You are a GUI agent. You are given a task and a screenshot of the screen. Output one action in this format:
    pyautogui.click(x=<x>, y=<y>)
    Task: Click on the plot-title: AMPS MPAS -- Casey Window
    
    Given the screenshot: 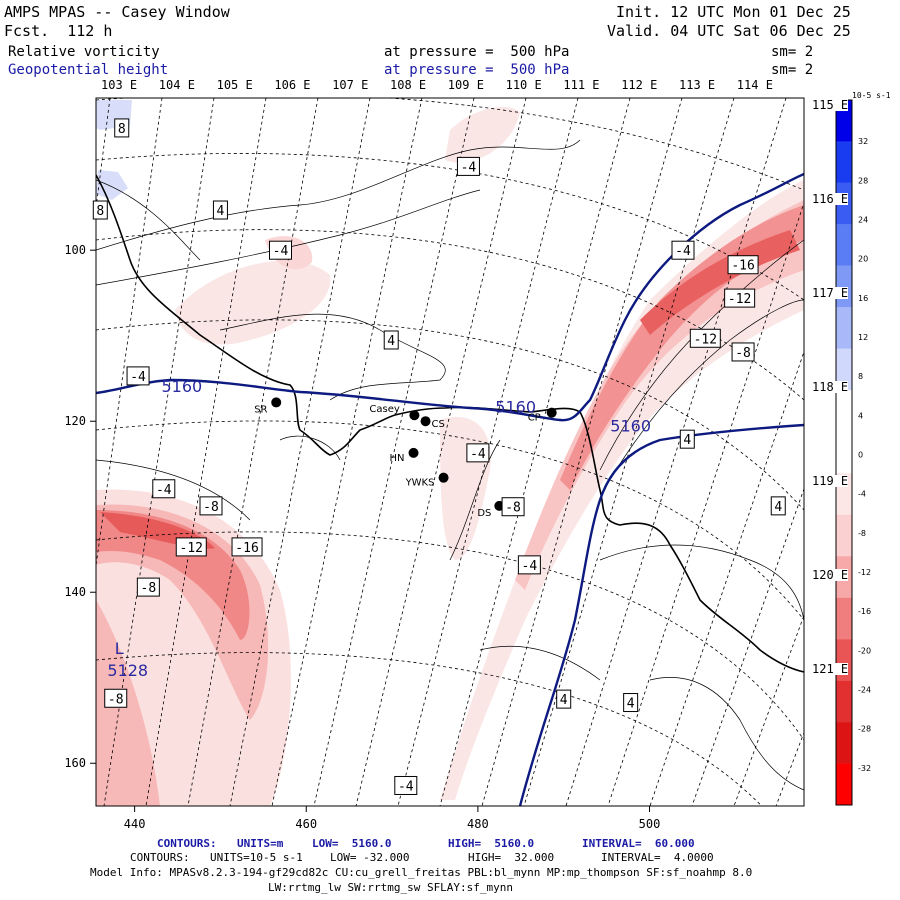 What is the action you would take?
    pyautogui.click(x=117, y=12)
    